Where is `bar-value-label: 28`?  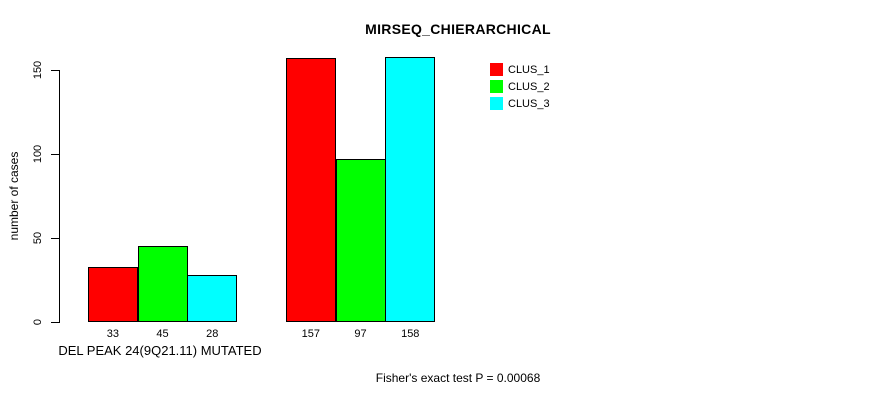
bar-value-label: 28 is located at coordinates (212, 334).